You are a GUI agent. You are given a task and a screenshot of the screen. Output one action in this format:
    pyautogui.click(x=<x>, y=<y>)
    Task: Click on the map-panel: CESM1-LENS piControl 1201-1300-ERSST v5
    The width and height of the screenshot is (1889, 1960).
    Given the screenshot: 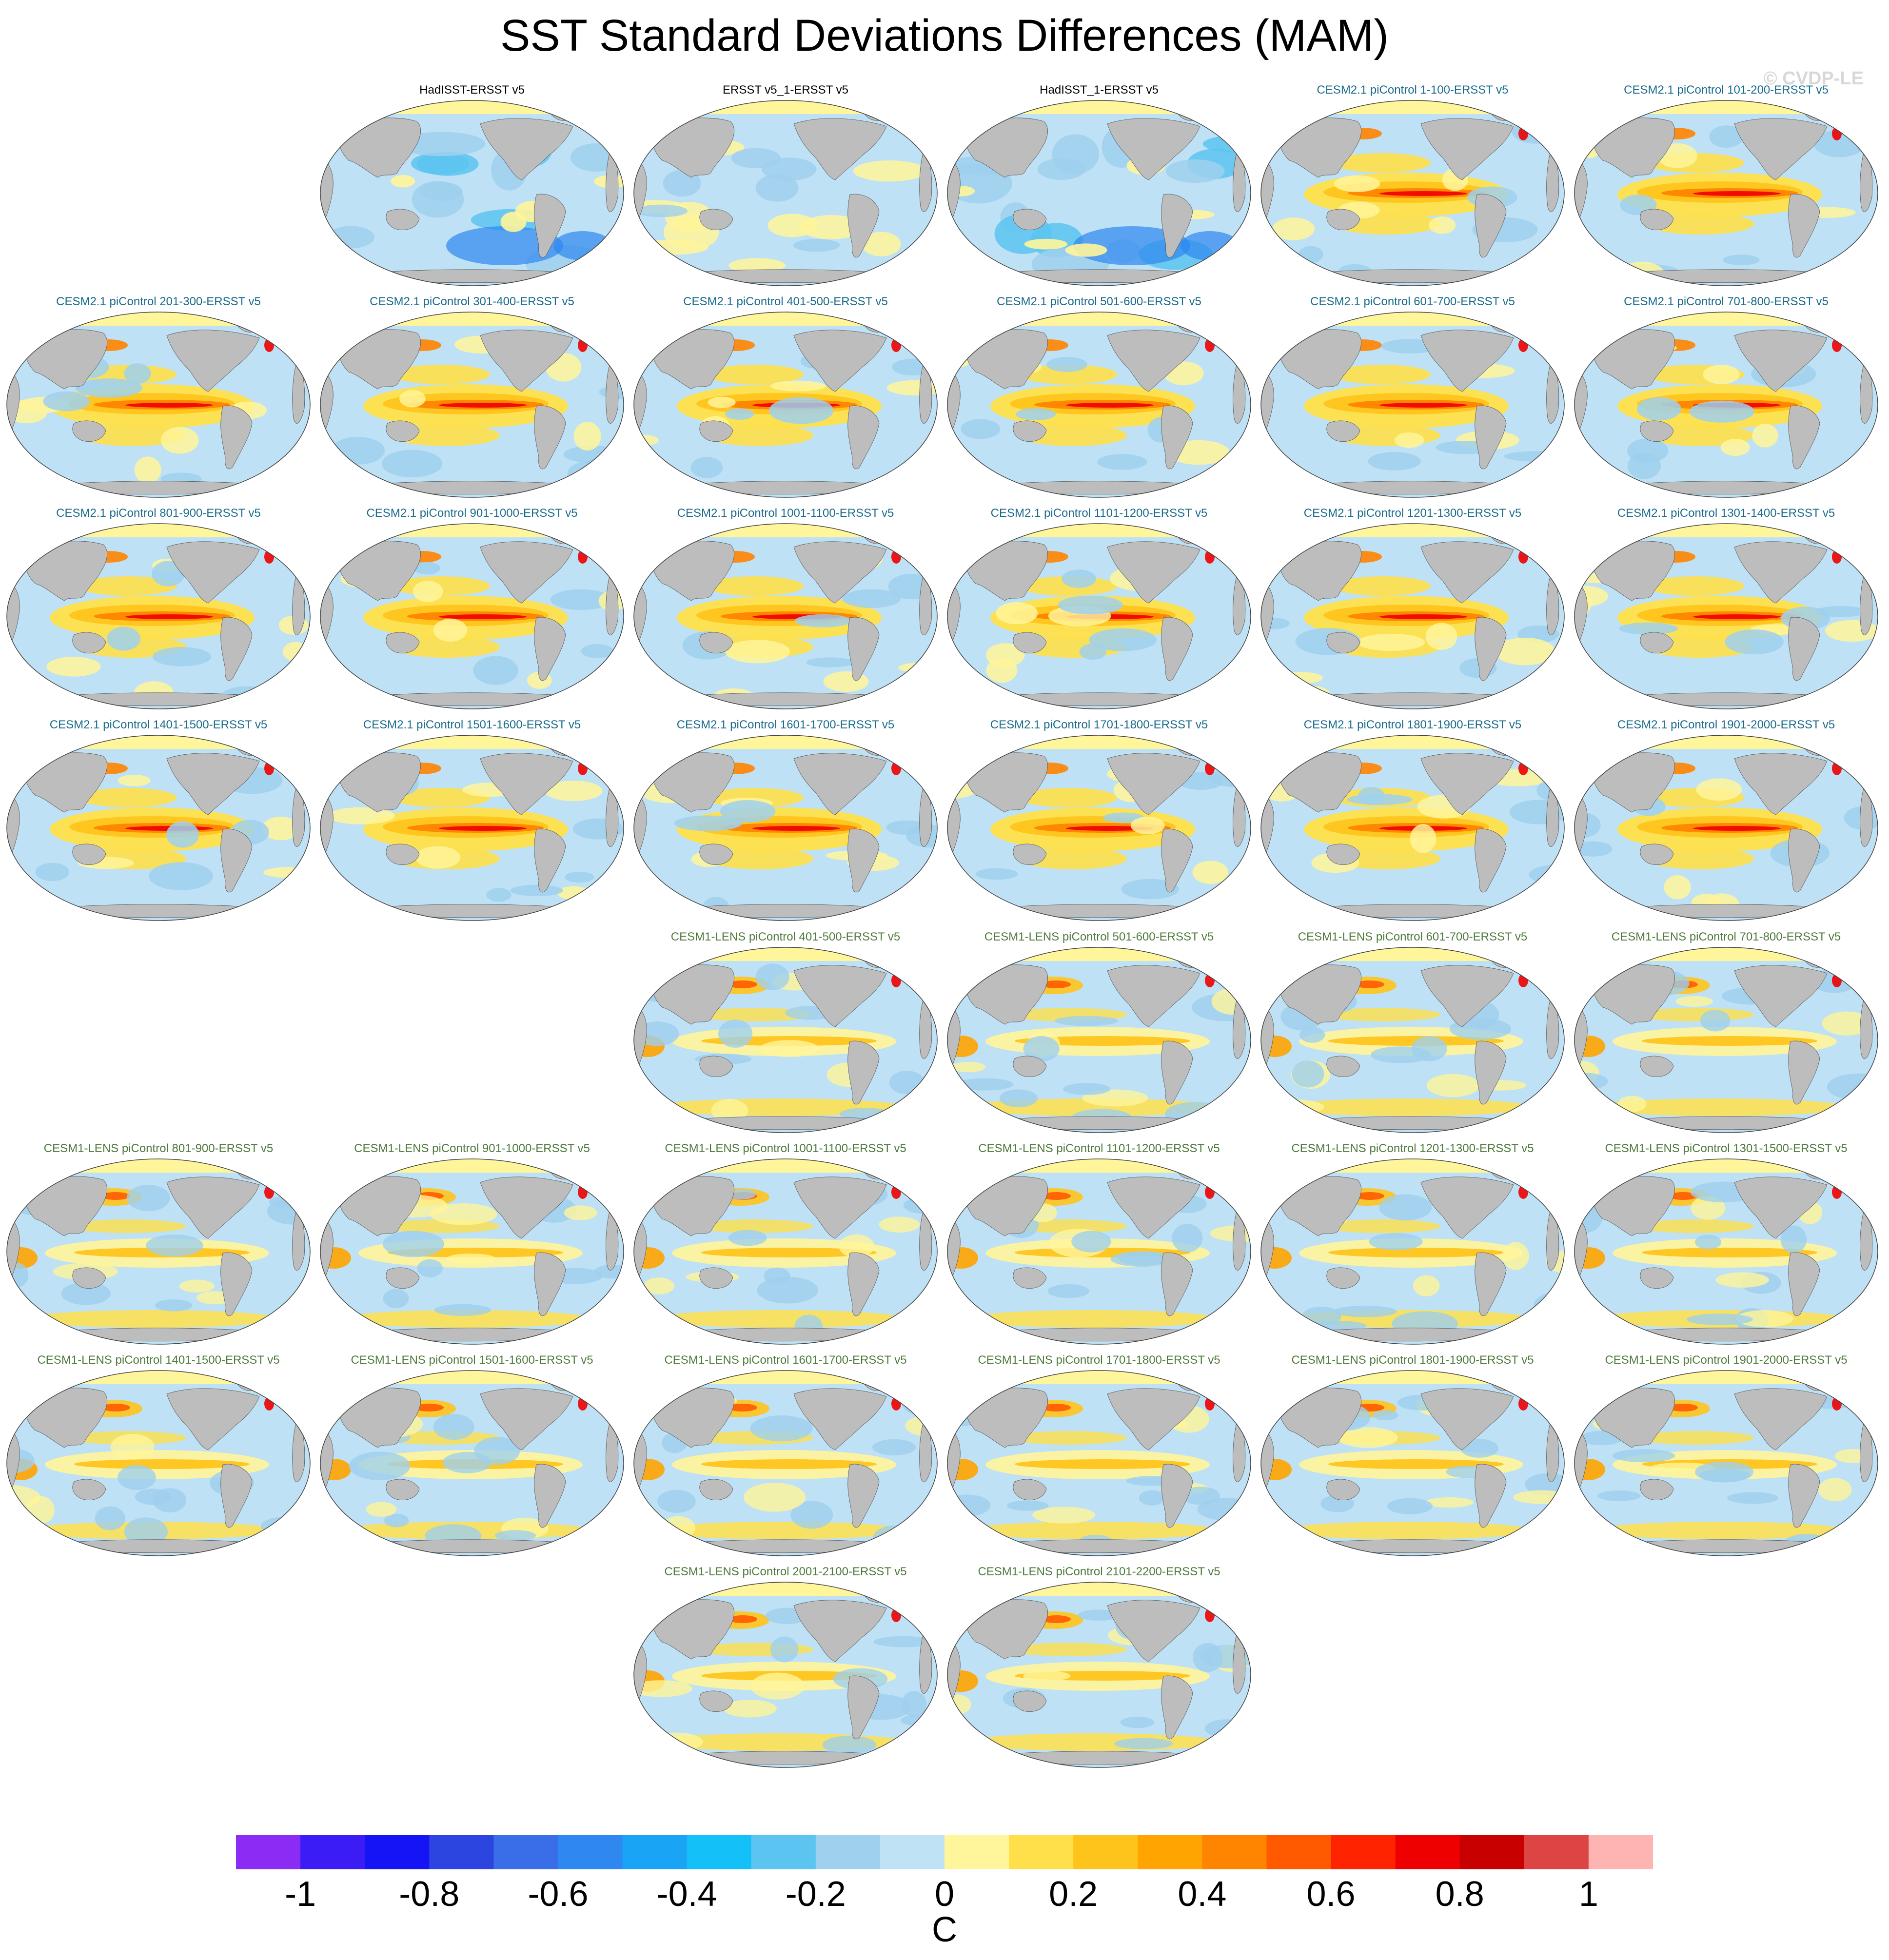 What is the action you would take?
    pyautogui.click(x=1412, y=1243)
    